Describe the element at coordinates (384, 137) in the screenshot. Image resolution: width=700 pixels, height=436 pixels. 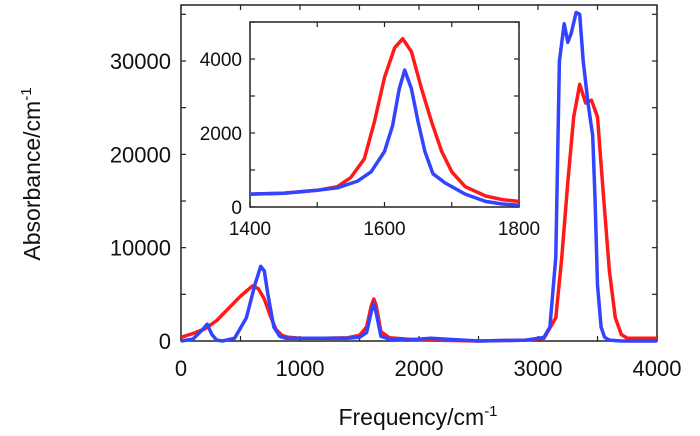
I see `series-line-blue` at that location.